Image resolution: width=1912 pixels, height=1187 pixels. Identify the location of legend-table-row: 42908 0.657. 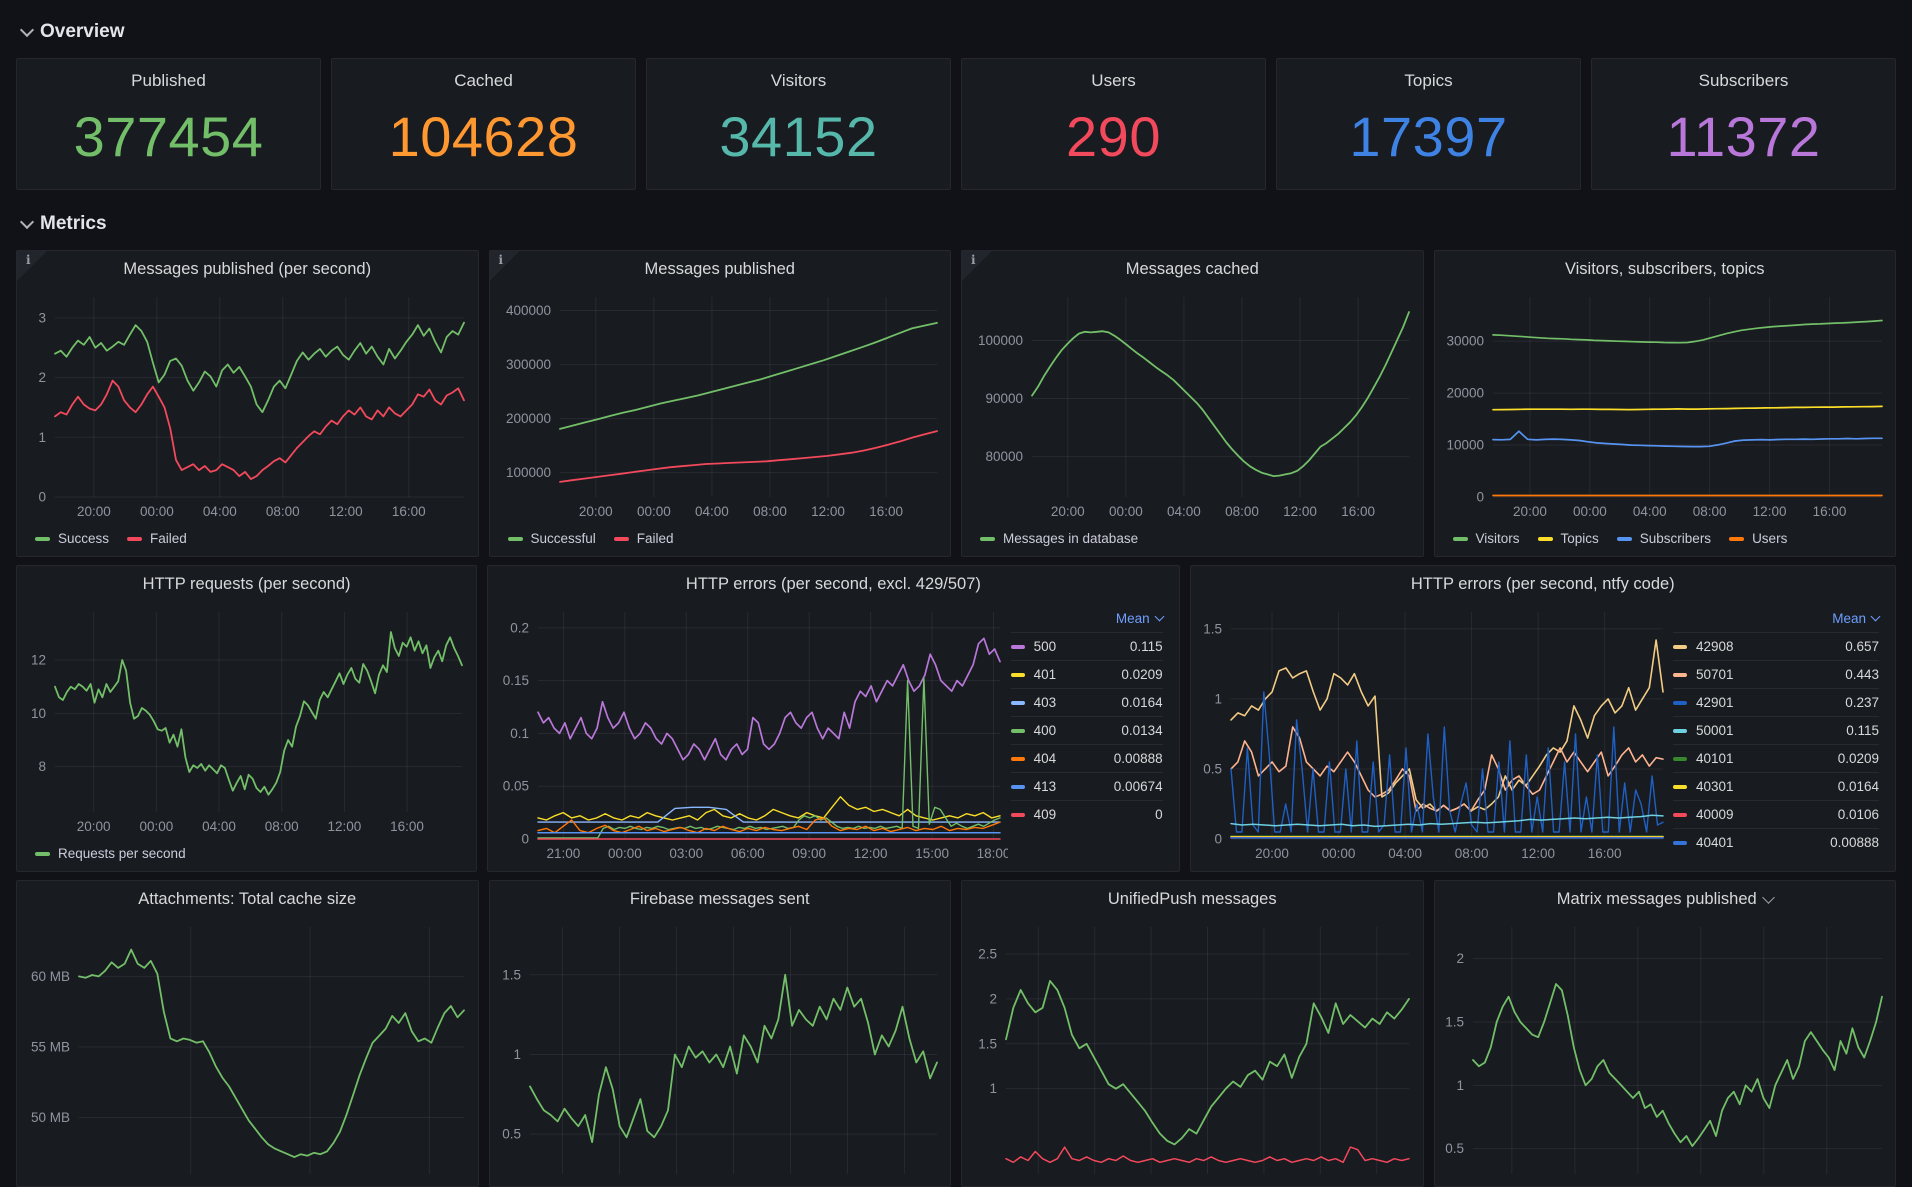
(1775, 646).